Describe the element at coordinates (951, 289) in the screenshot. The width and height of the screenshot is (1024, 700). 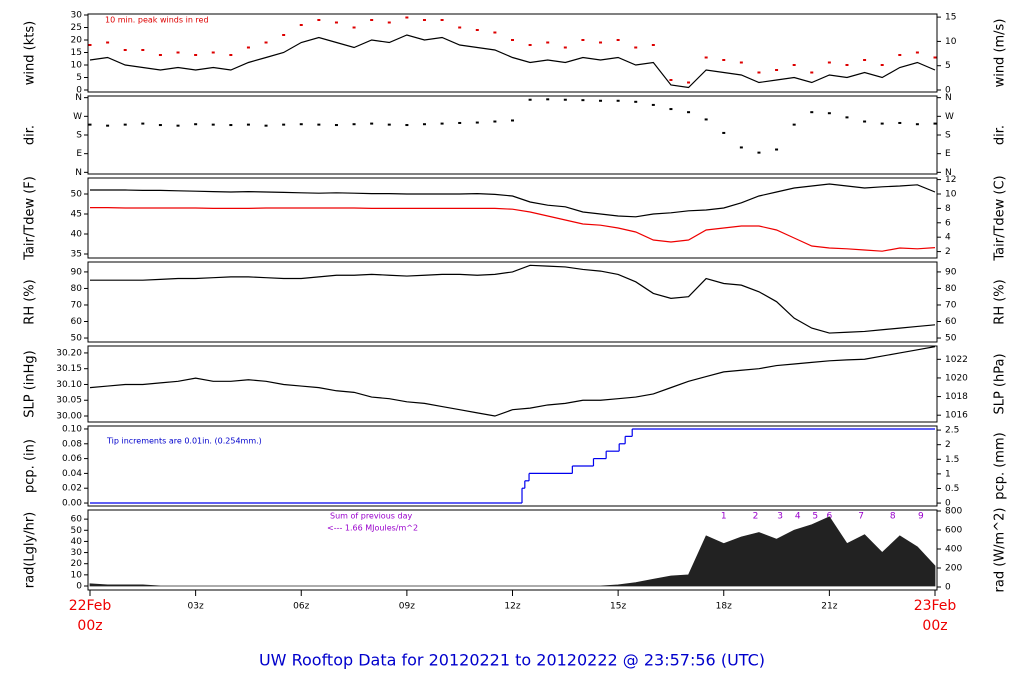
I see `y2-tick-label: 80` at that location.